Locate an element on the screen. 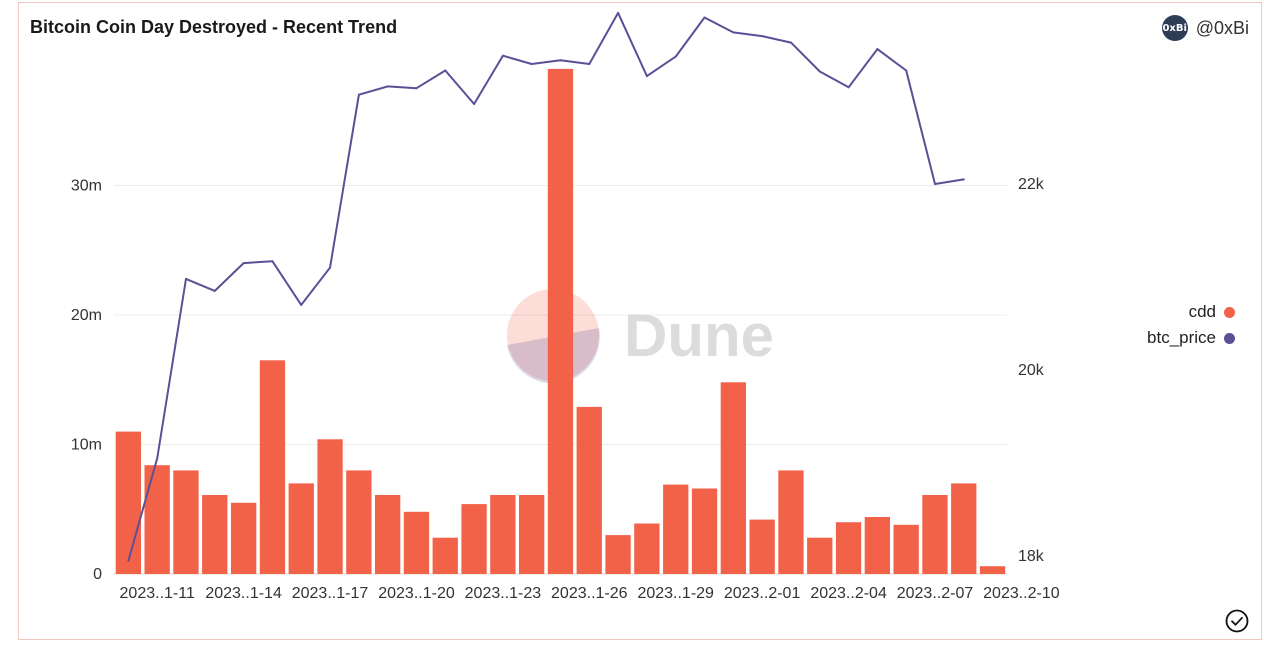  x-tick-label: 2023..1-14 is located at coordinates (243, 593).